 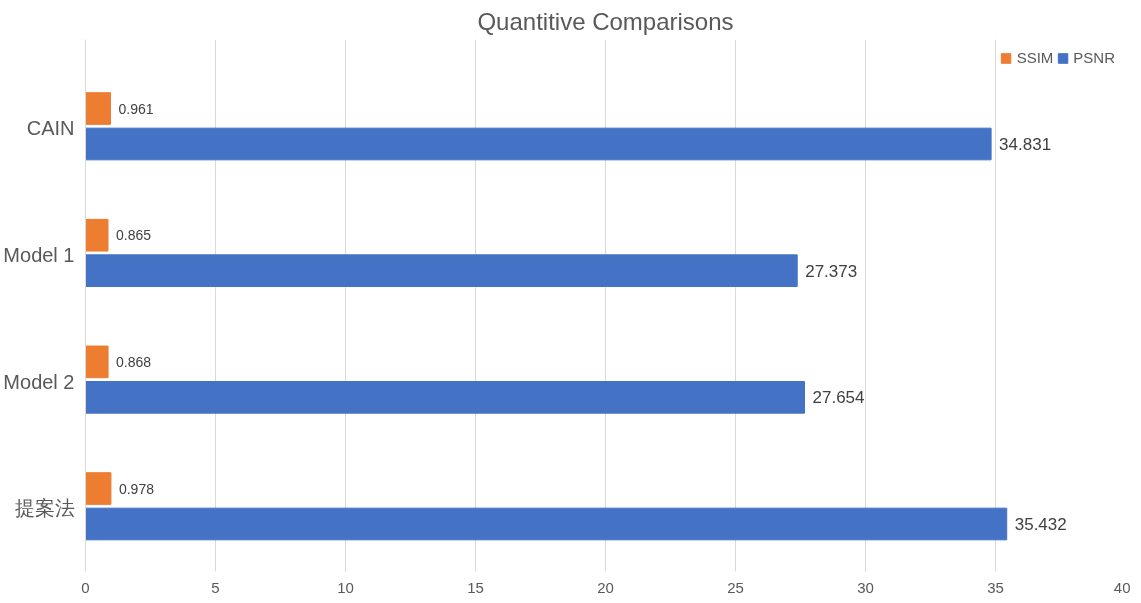 What do you see at coordinates (44, 508) in the screenshot?
I see `y-tick-label: 提案法` at bounding box center [44, 508].